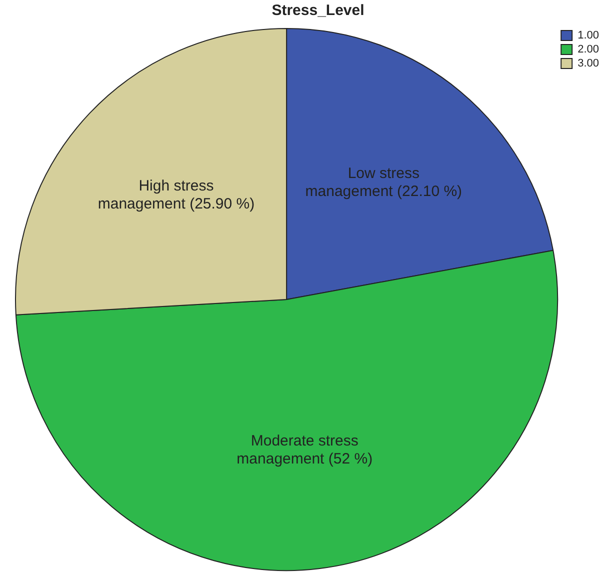  What do you see at coordinates (304, 450) in the screenshot?
I see `data-label: Moderate stress management (52 %)` at bounding box center [304, 450].